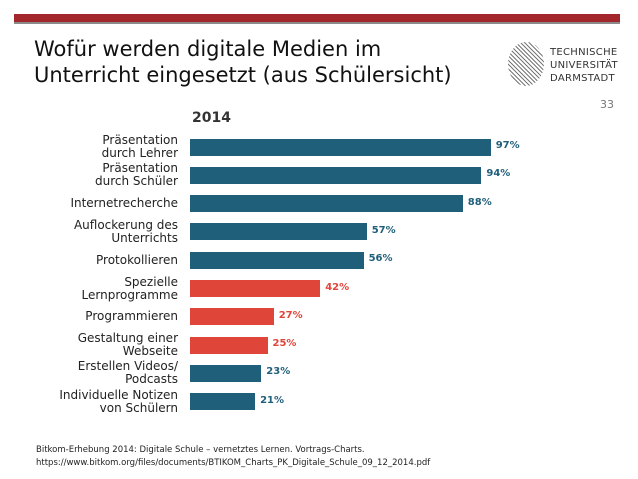  Describe the element at coordinates (144, 237) in the screenshot. I see `category-label-line: Unterrichts` at that location.